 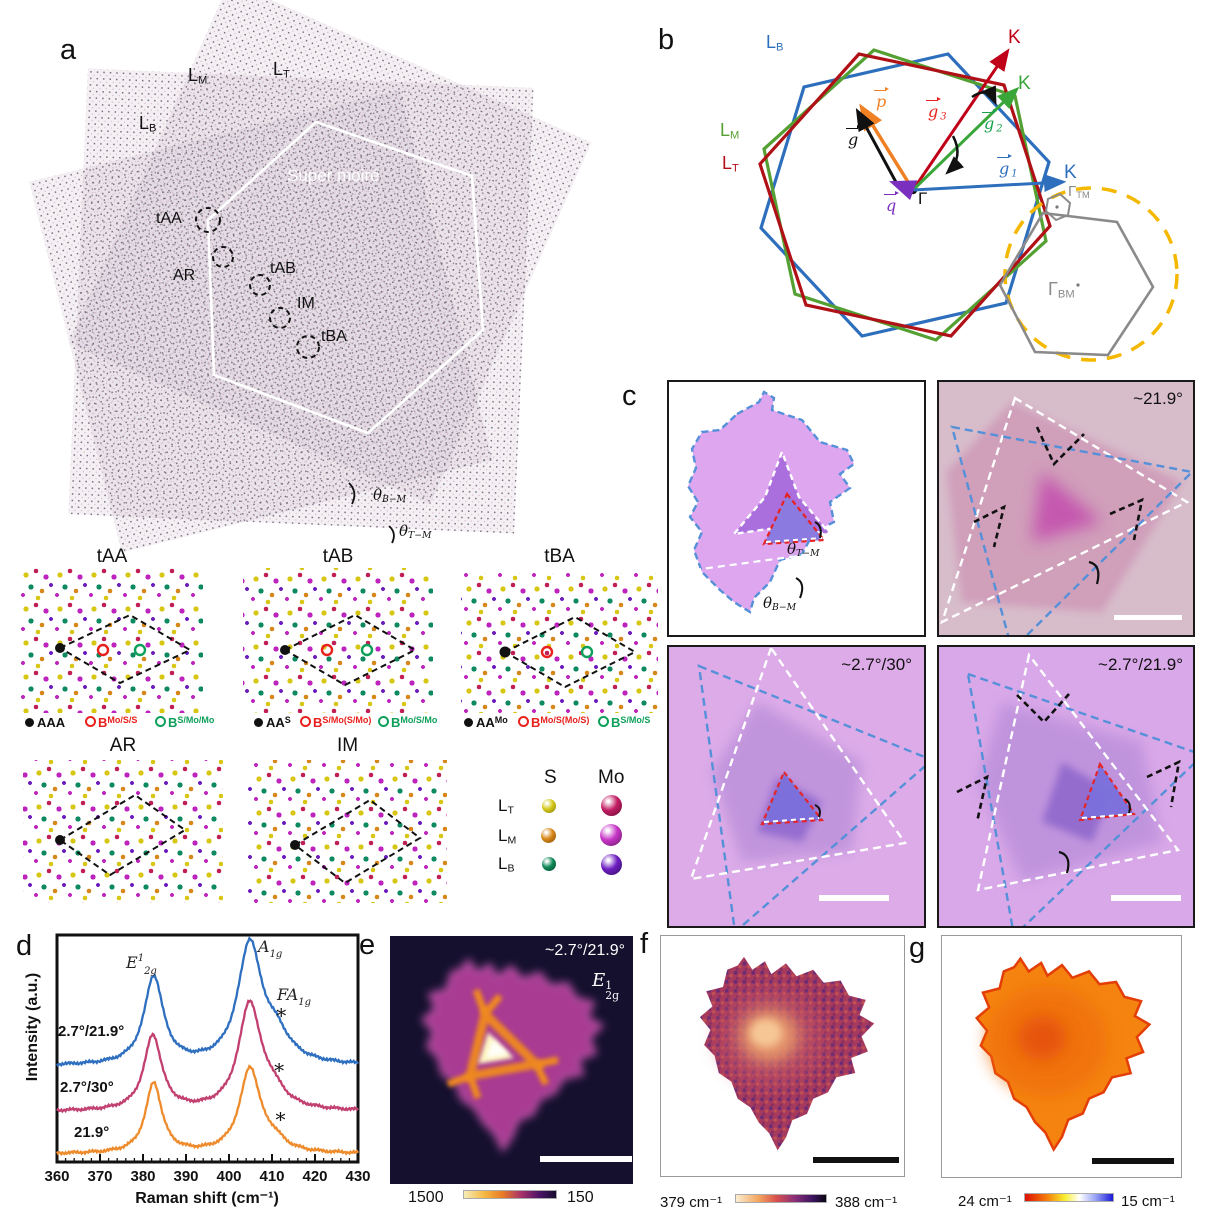 What do you see at coordinates (866, 1202) in the screenshot?
I see `f-colorbar-right-label: 388 cm⁻¹` at bounding box center [866, 1202].